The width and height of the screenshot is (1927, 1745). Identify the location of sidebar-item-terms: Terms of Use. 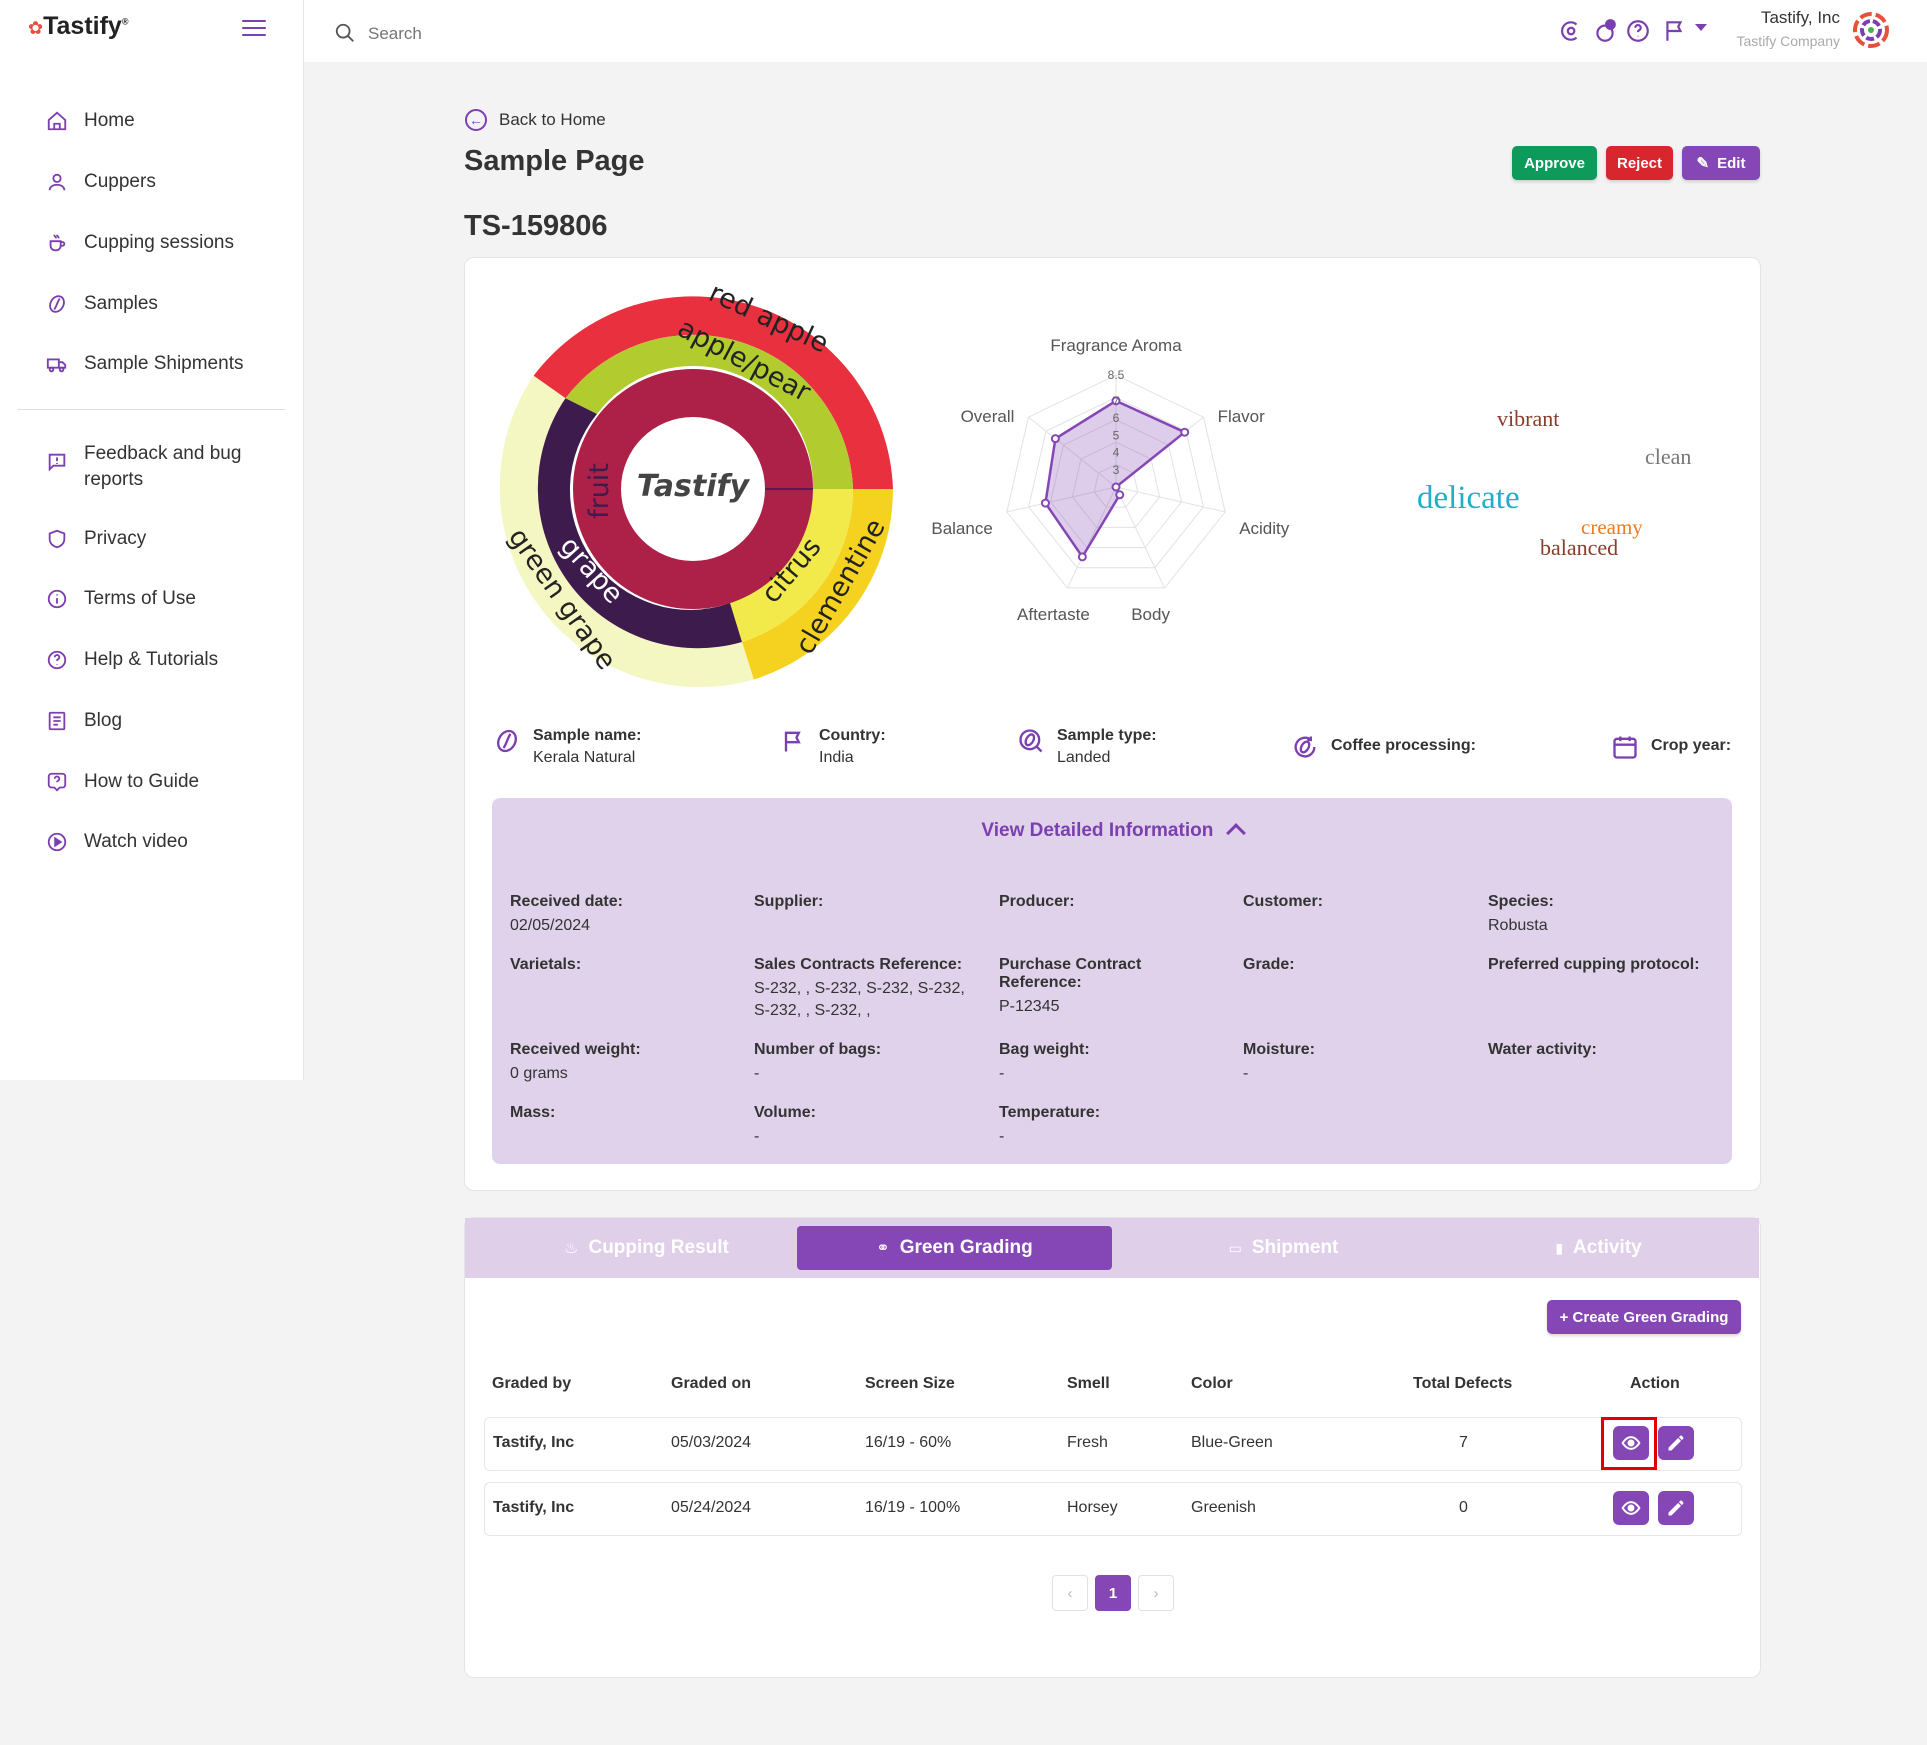
(121, 599).